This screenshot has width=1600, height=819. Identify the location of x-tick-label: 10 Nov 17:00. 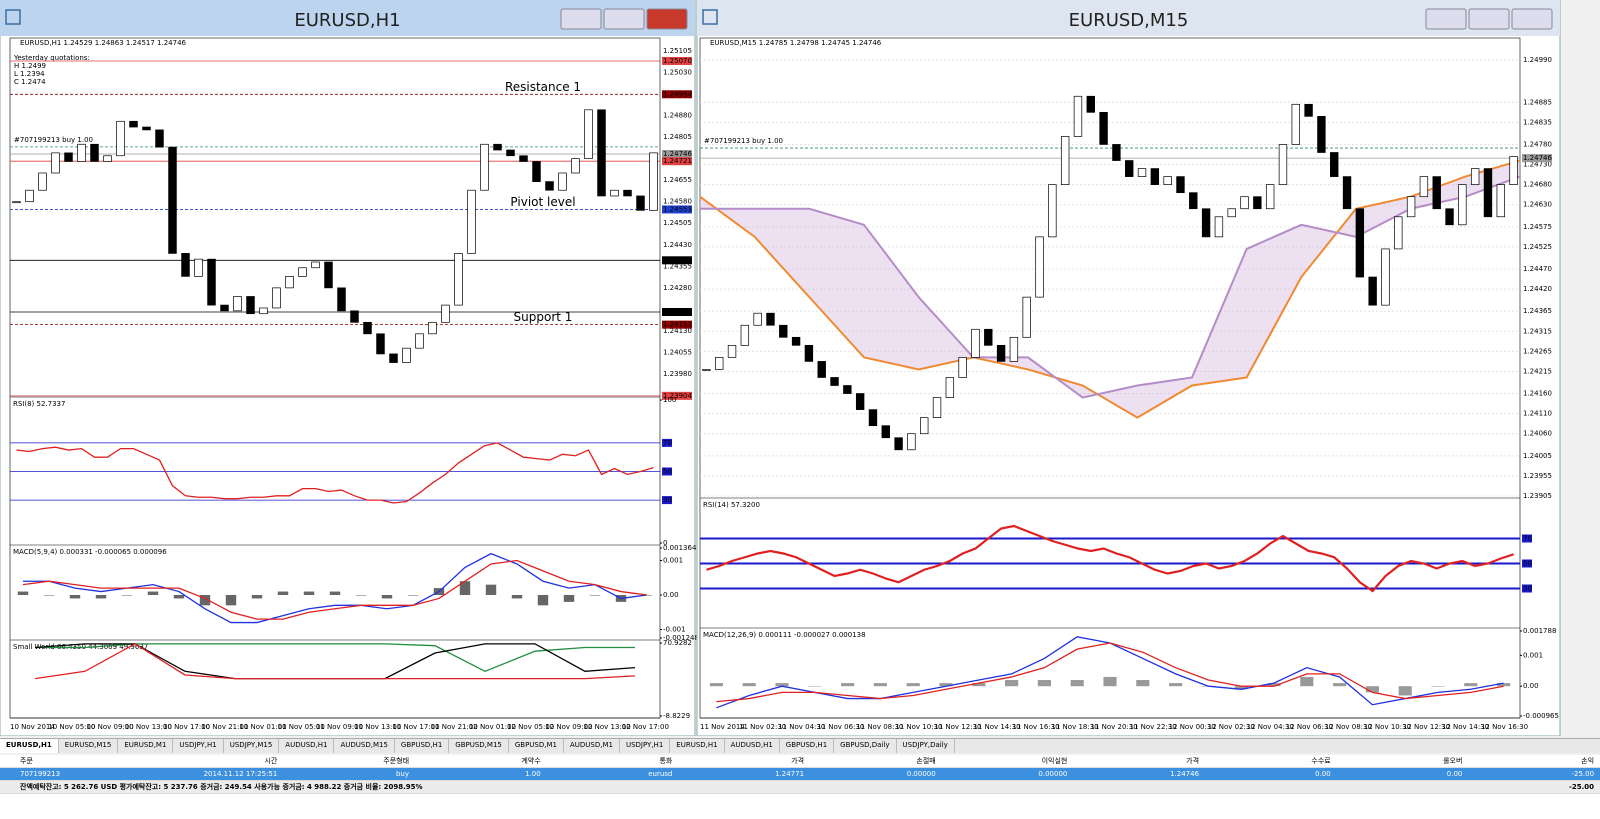
(186, 727).